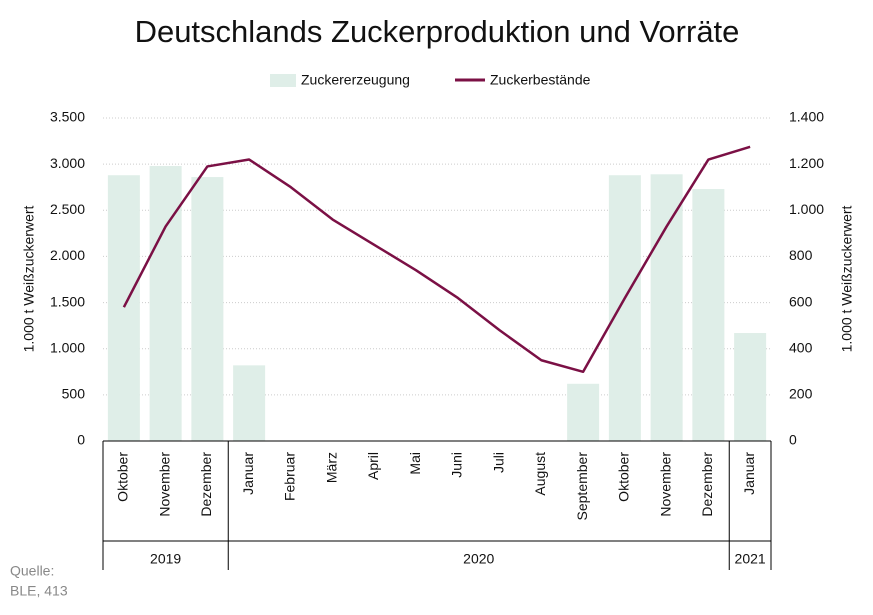  What do you see at coordinates (457, 465) in the screenshot?
I see `x-tick-label: Juni` at bounding box center [457, 465].